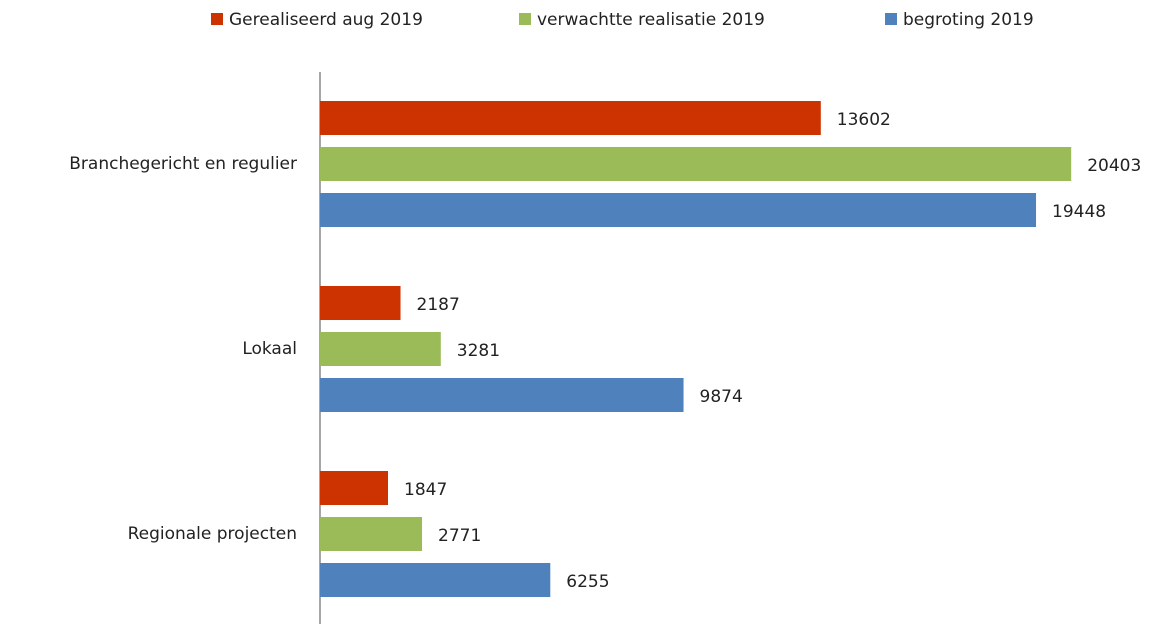 This screenshot has width=1164, height=624. Describe the element at coordinates (968, 20) in the screenshot. I see `legend-label: begroting 2019` at that location.